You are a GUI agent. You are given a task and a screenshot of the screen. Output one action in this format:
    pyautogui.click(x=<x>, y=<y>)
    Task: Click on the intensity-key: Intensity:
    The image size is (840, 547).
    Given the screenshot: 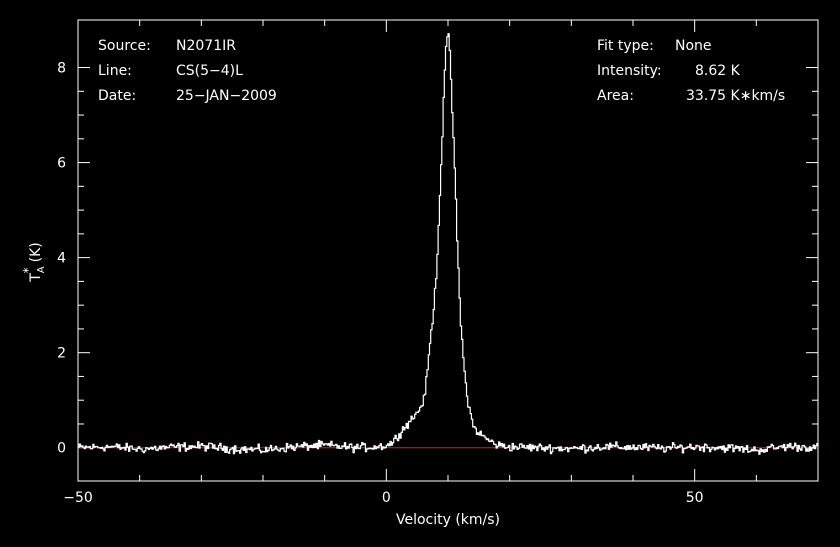 What is the action you would take?
    pyautogui.click(x=629, y=71)
    